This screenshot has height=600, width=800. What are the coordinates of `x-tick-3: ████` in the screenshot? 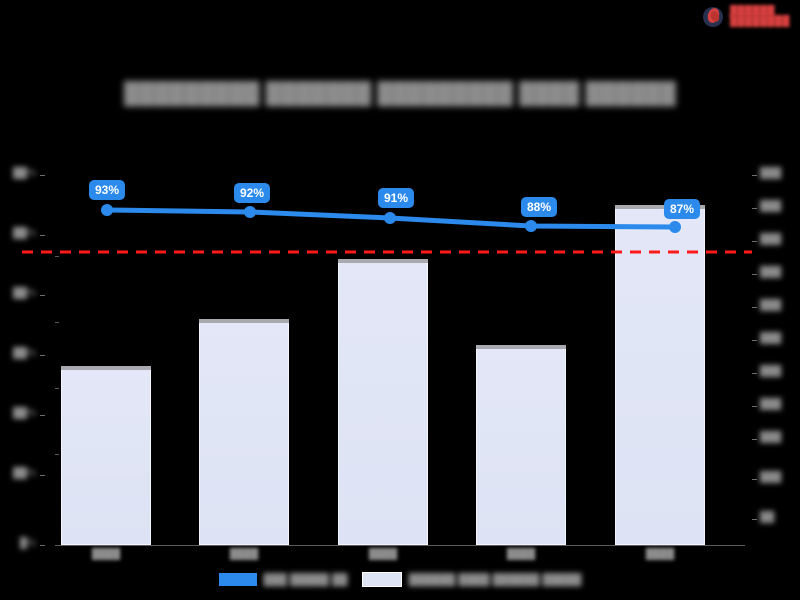 It's located at (521, 554).